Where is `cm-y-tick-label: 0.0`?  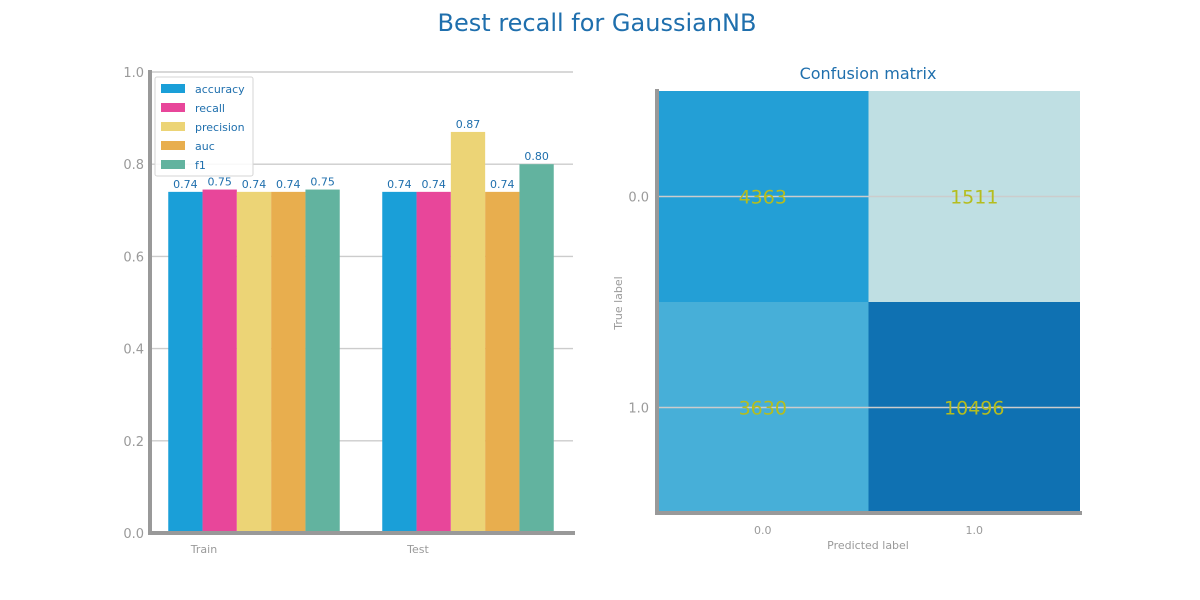
cm-y-tick-label: 0.0 is located at coordinates (638, 198).